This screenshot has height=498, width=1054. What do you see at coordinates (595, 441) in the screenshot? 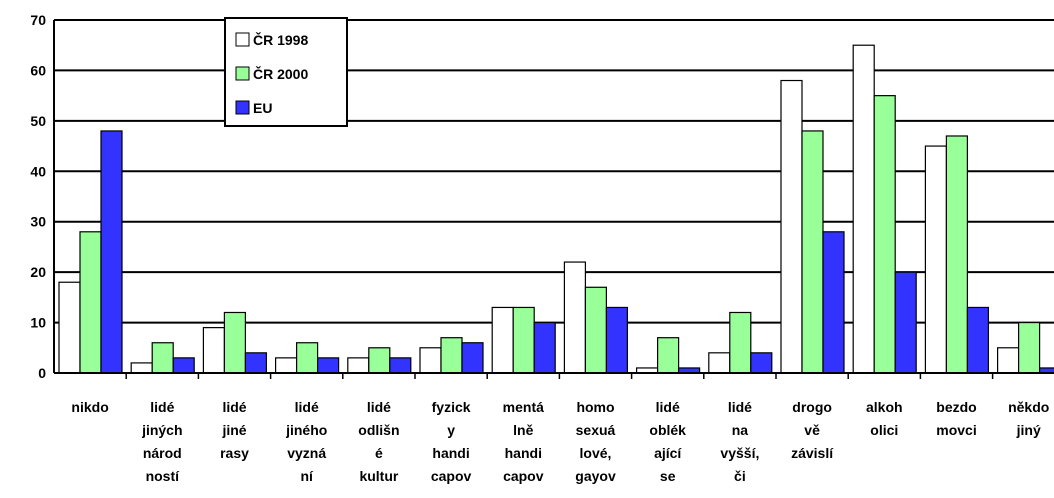
I see `x-tick-label: homo sexuá lové, gayov` at bounding box center [595, 441].